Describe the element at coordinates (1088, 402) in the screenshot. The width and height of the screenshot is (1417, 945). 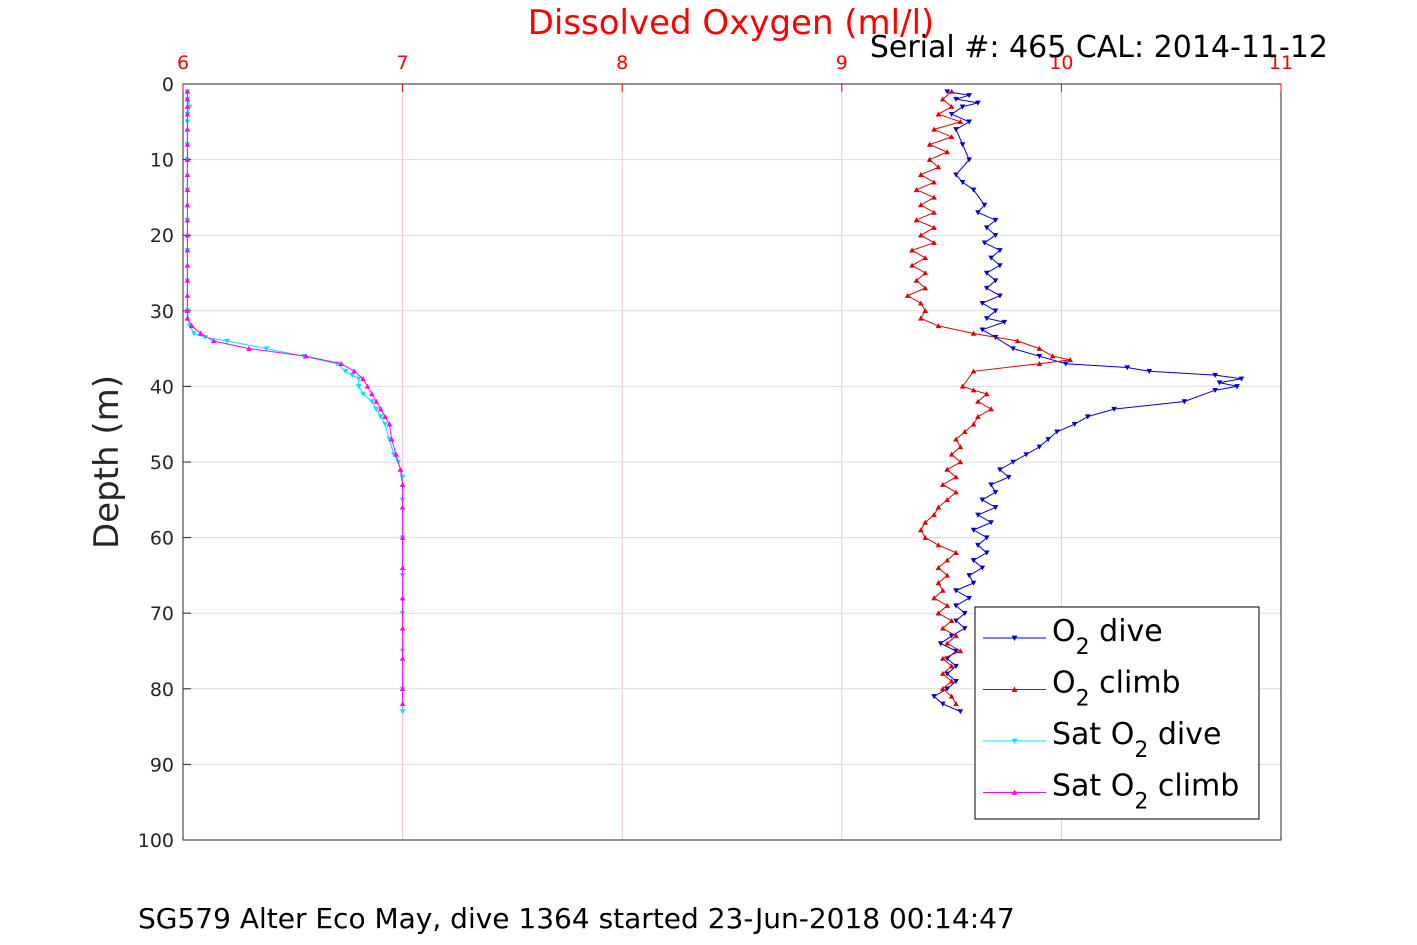
I see `series-0-group` at that location.